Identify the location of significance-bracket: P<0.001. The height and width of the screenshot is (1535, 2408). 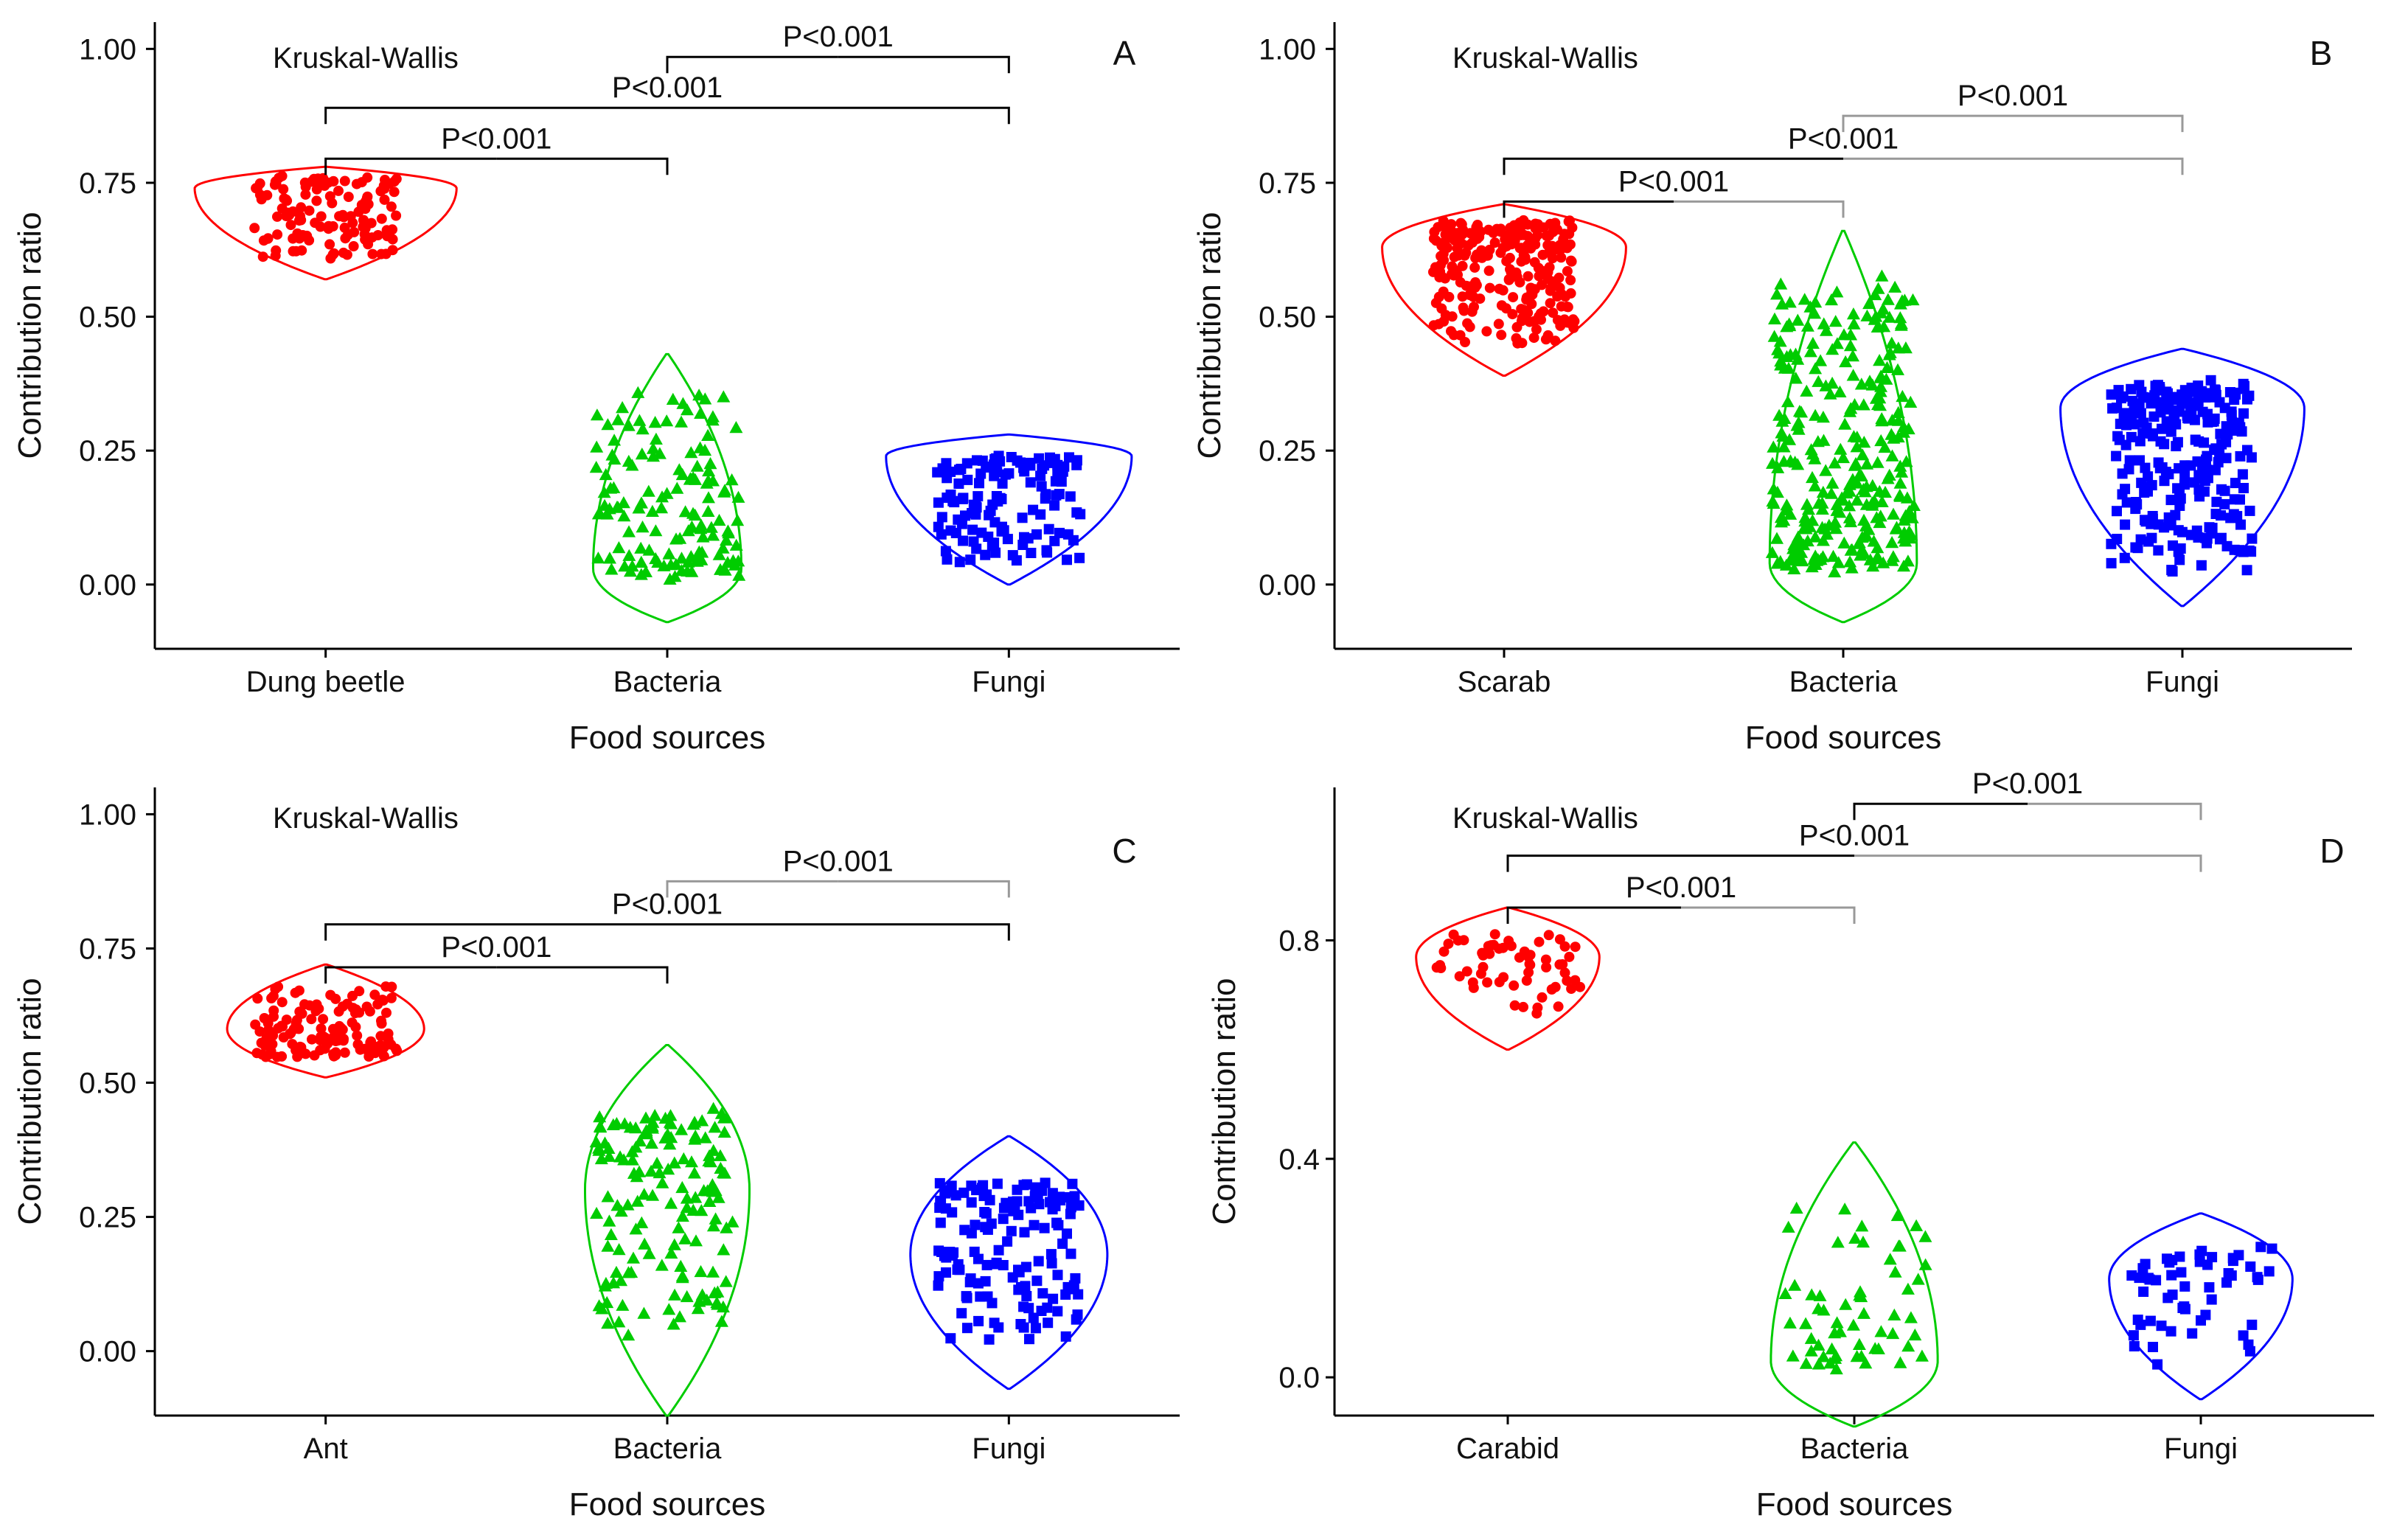
(1854, 846).